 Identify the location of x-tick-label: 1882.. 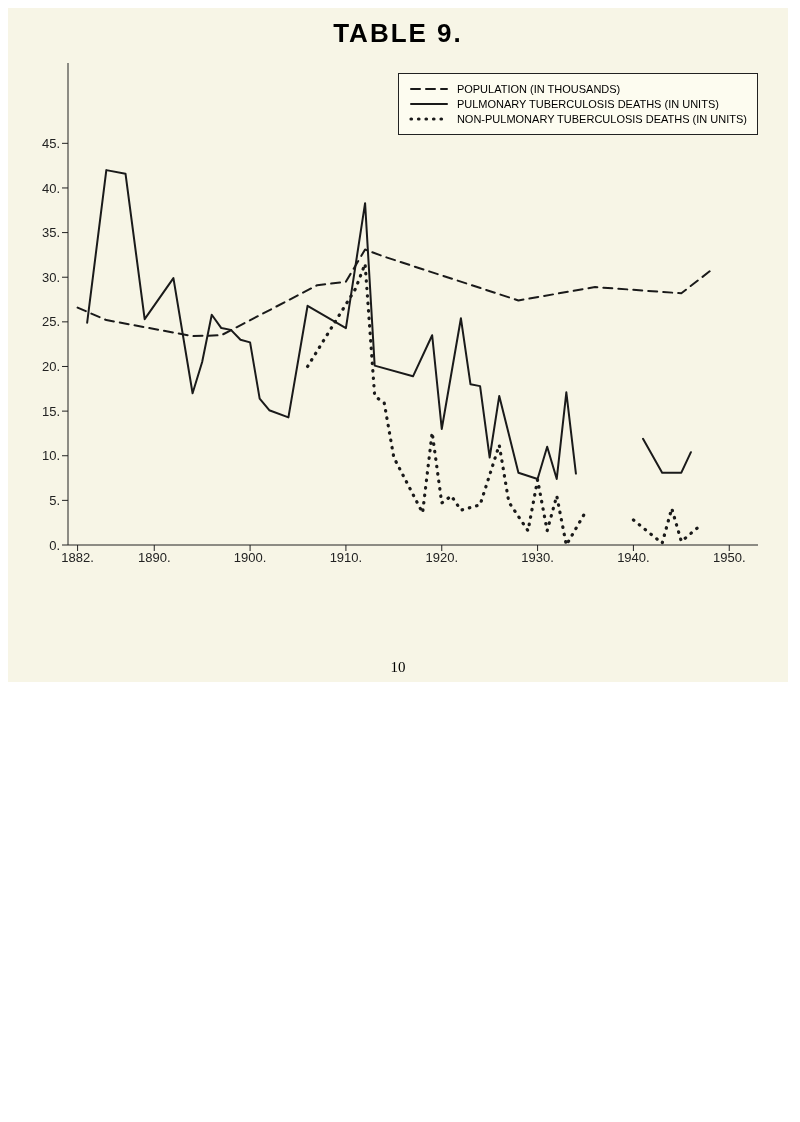
(77, 558).